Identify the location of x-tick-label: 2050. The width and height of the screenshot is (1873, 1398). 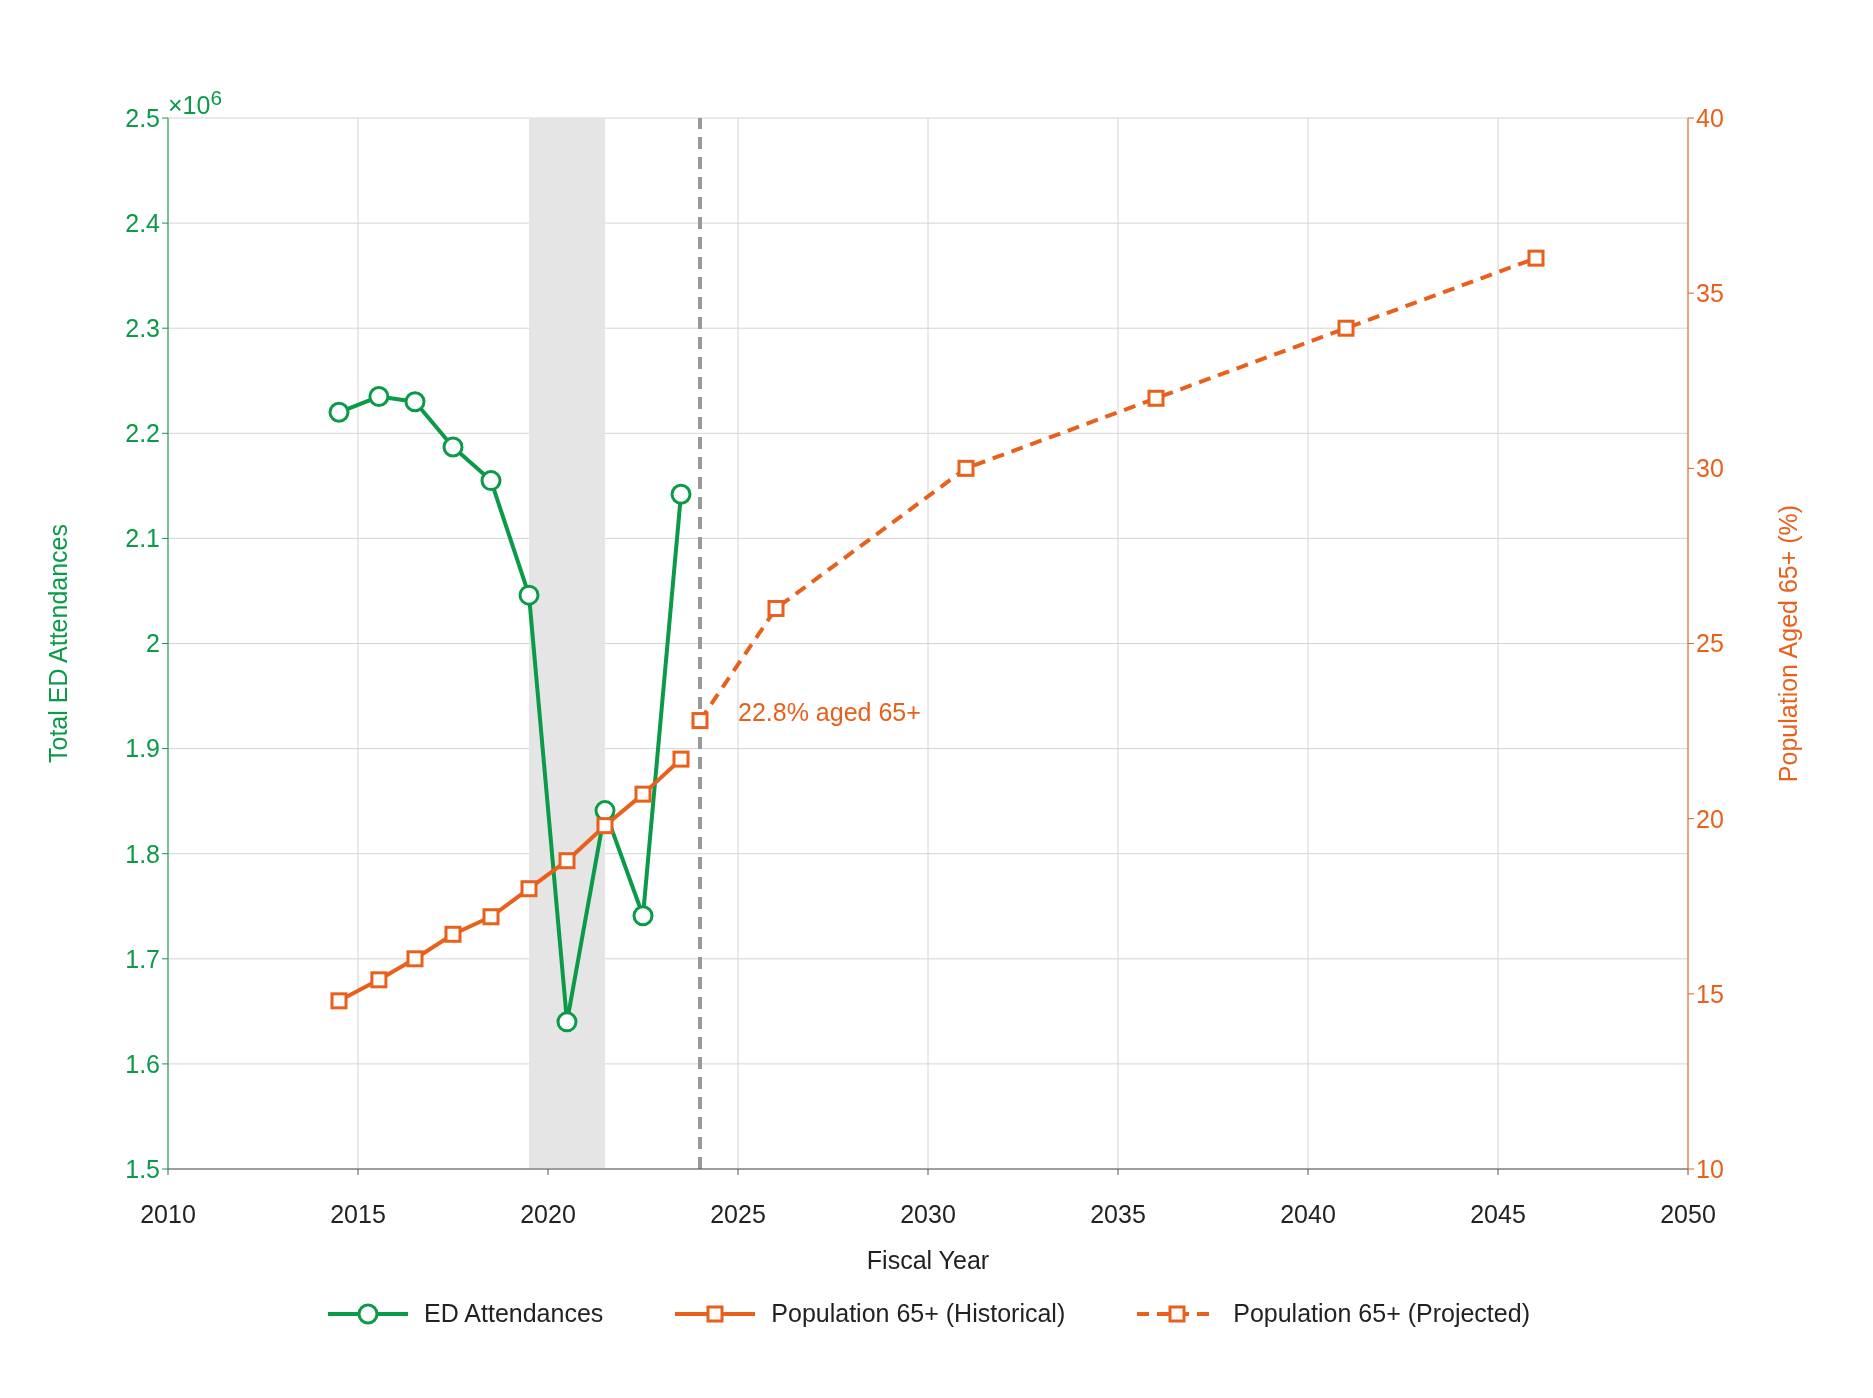
(1688, 1213).